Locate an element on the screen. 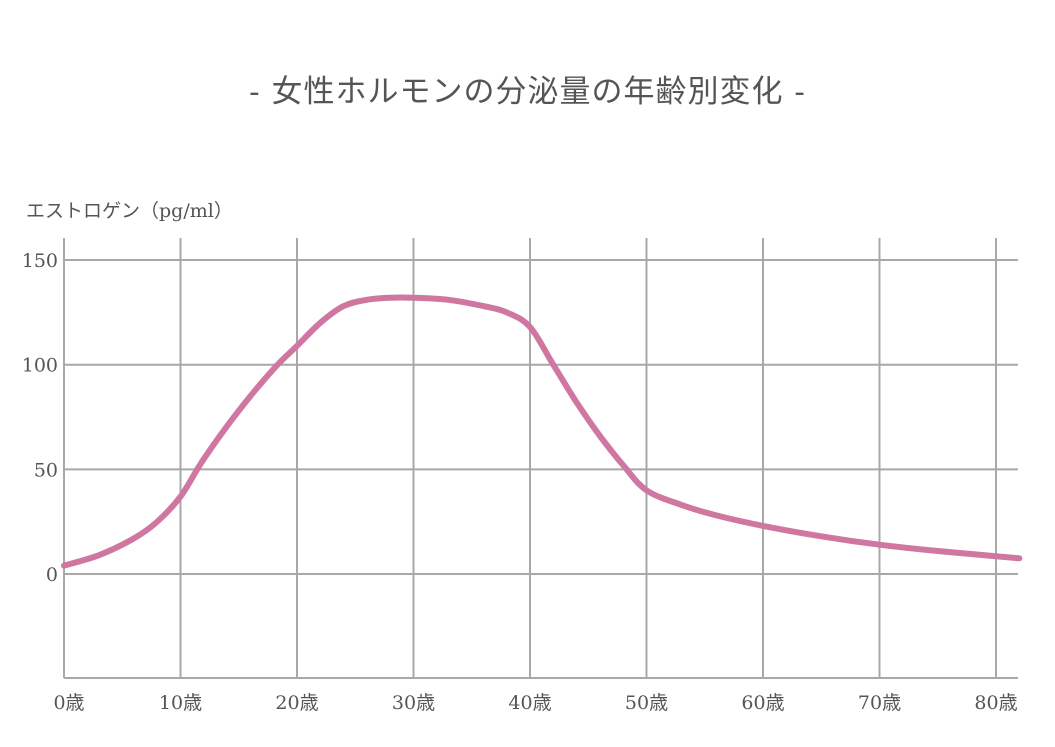  y-tick-label: 150 is located at coordinates (40, 261).